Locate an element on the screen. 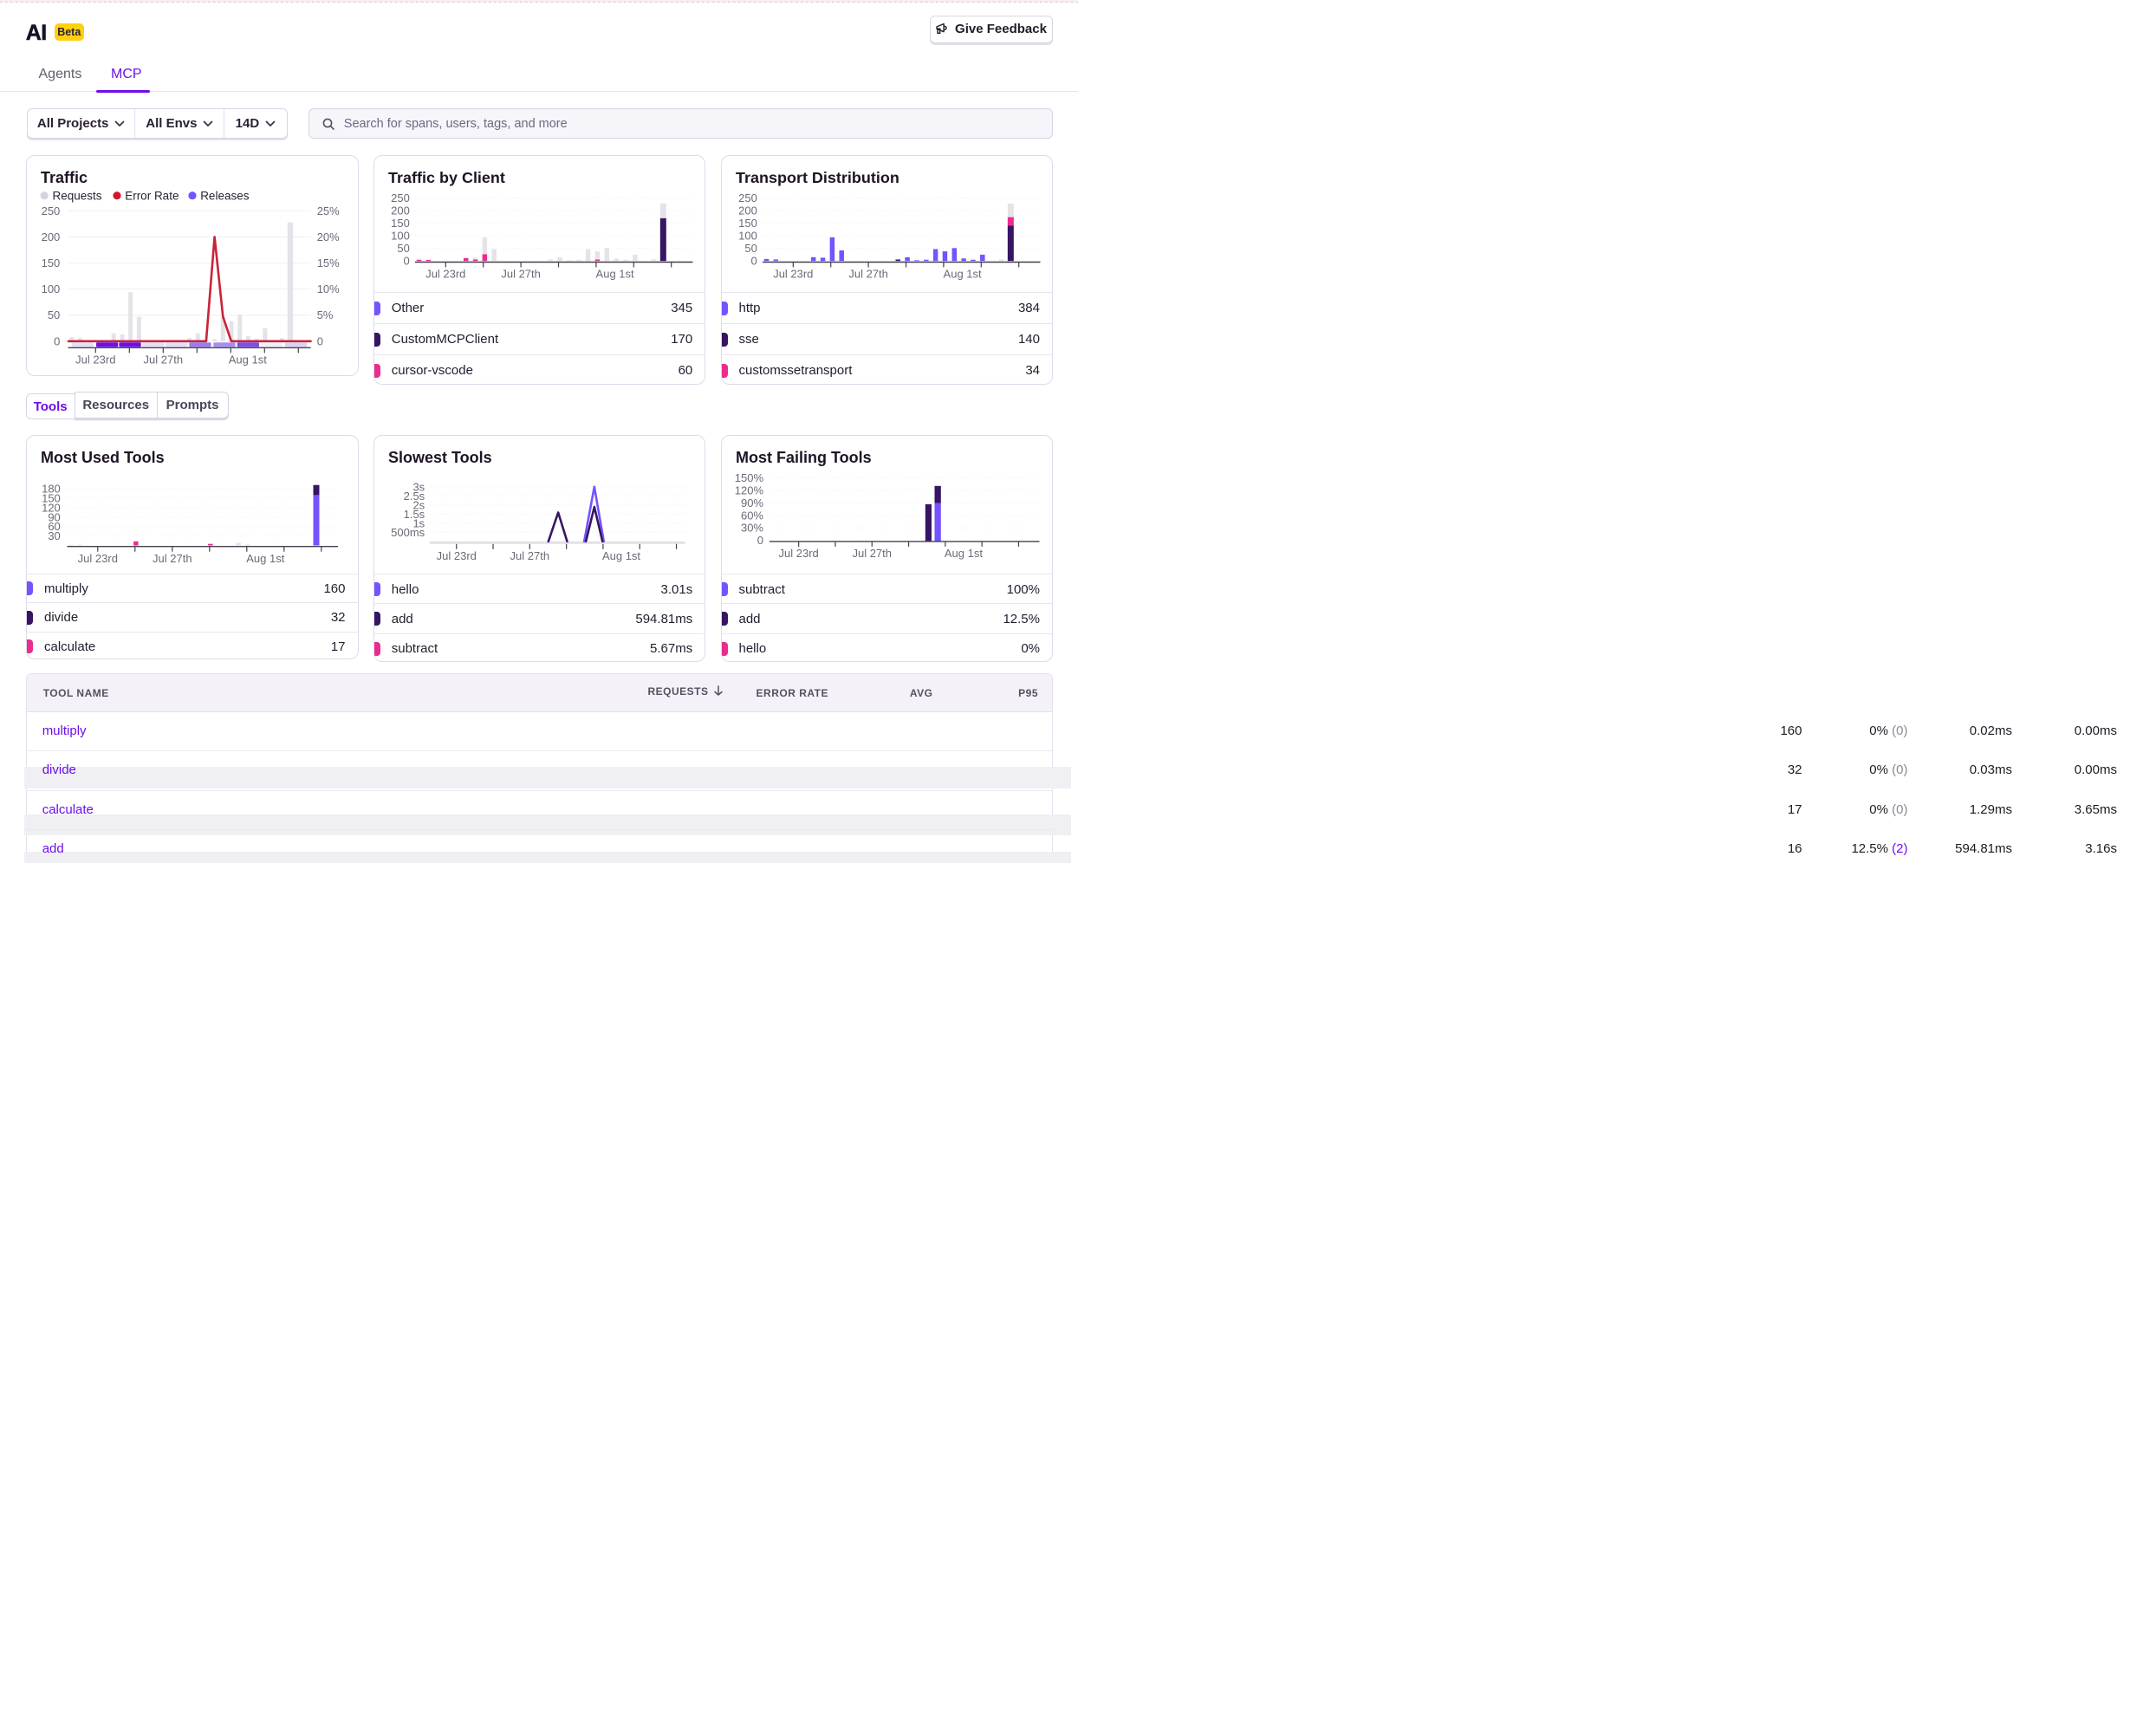 The width and height of the screenshot is (2156, 1726). svg-text: Traffic by Client is located at coordinates (446, 176).